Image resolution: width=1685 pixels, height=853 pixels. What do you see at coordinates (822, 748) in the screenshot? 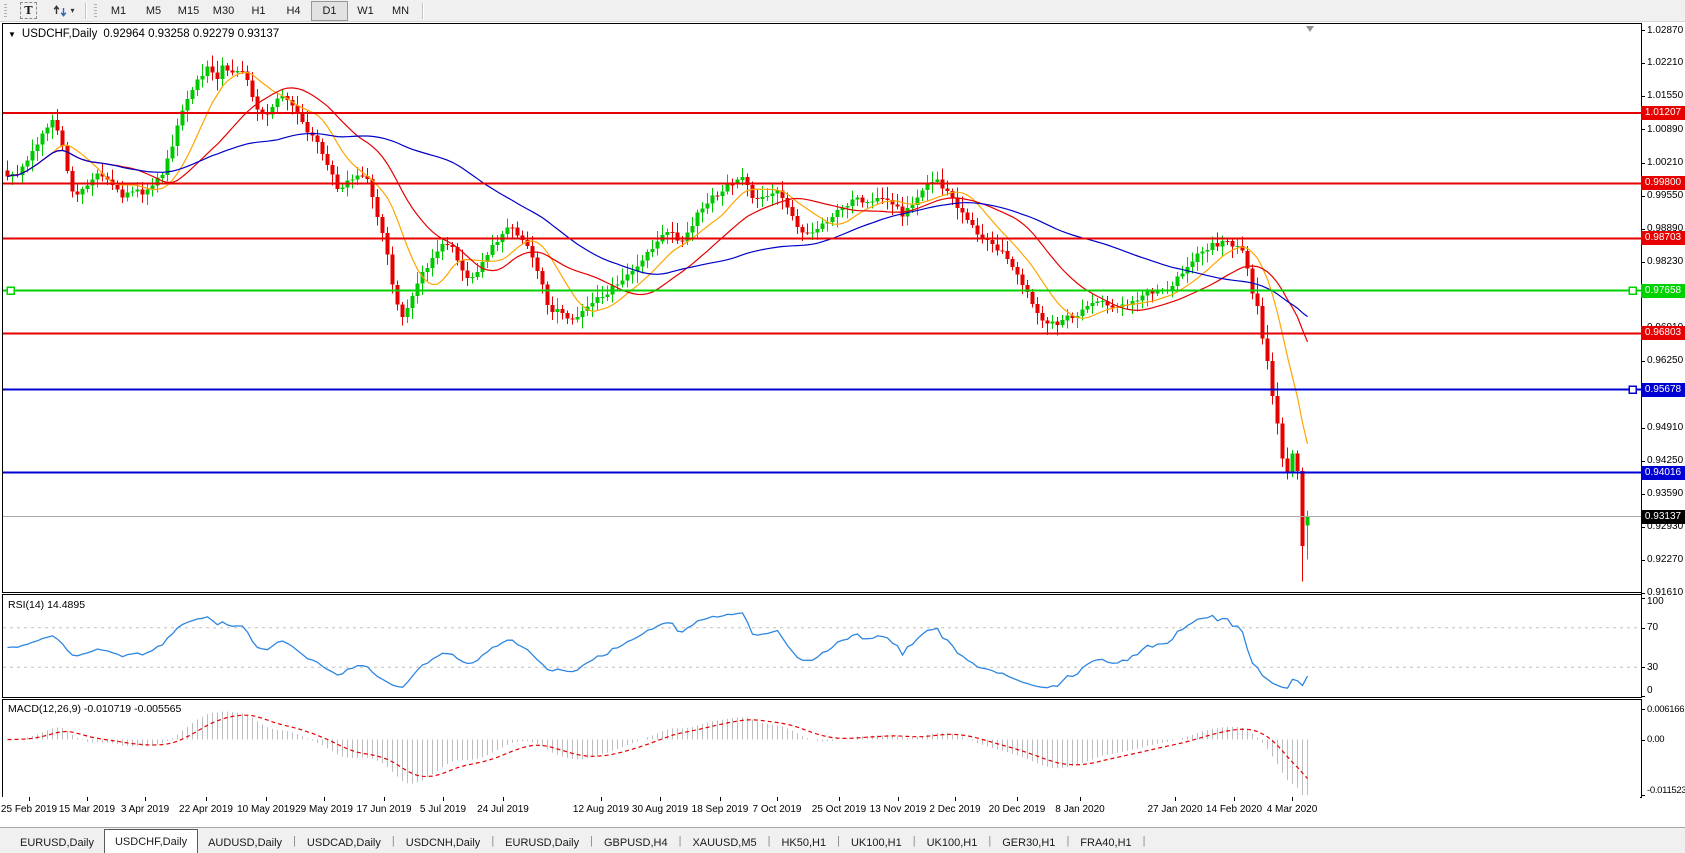
I see `macd-canvas` at bounding box center [822, 748].